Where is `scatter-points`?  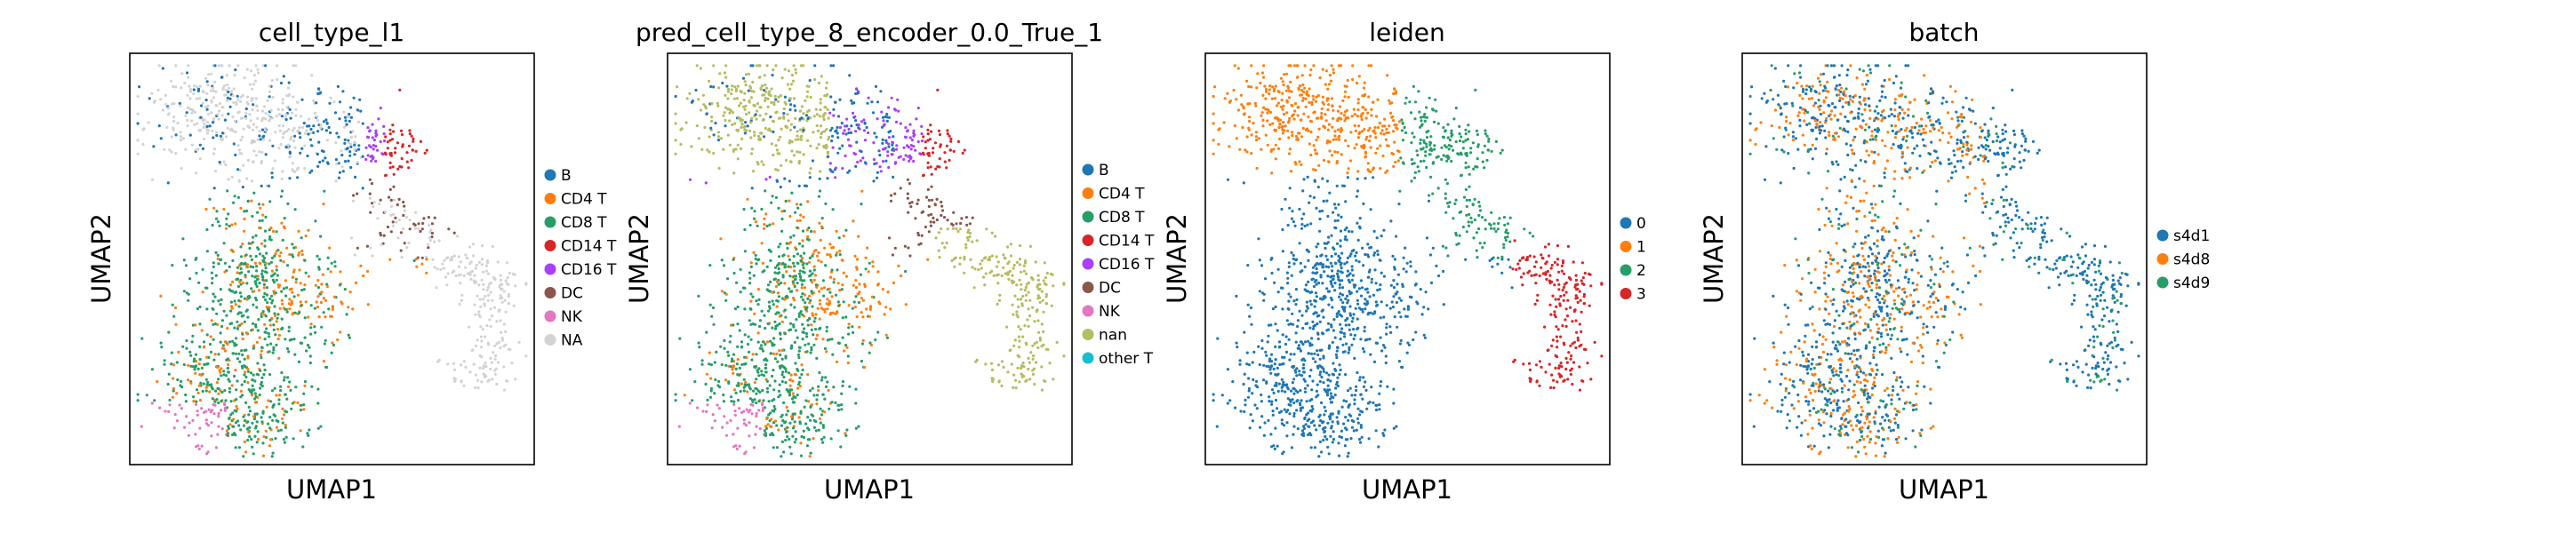 scatter-points is located at coordinates (870, 261).